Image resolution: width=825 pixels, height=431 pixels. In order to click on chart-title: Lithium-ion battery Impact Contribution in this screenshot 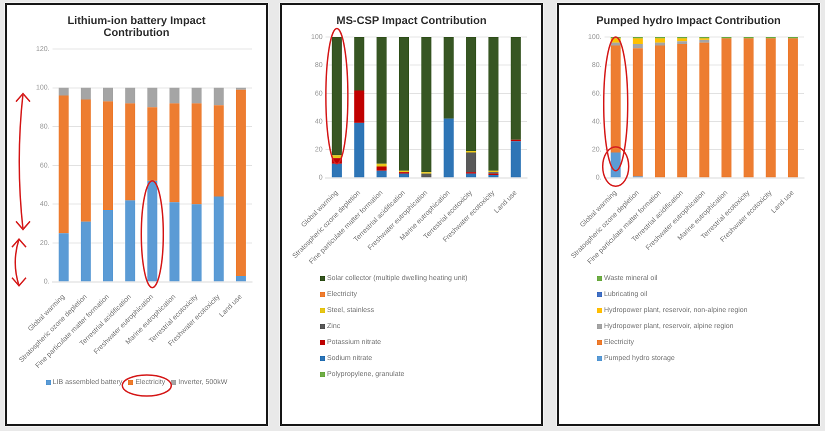, I will do `click(136, 27)`.